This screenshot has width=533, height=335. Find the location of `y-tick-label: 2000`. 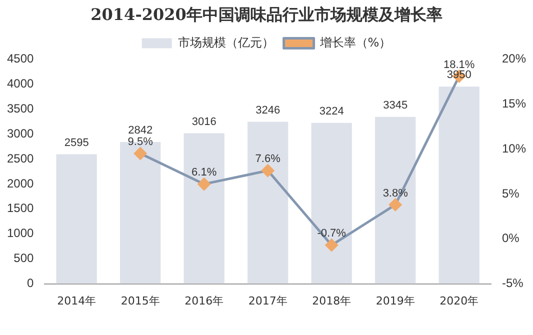

y-tick-label: 2000 is located at coordinates (20, 183).